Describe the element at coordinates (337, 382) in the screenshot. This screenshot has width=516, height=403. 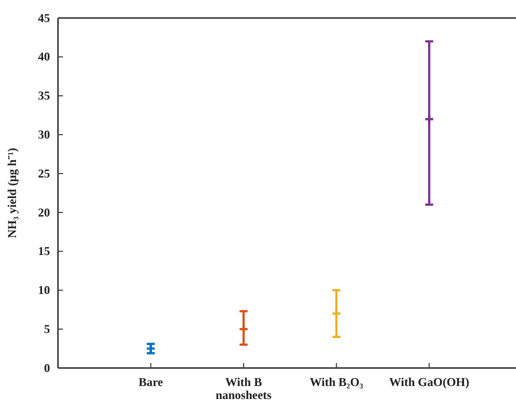
I see `x-tick-label: With B₂O₃` at that location.